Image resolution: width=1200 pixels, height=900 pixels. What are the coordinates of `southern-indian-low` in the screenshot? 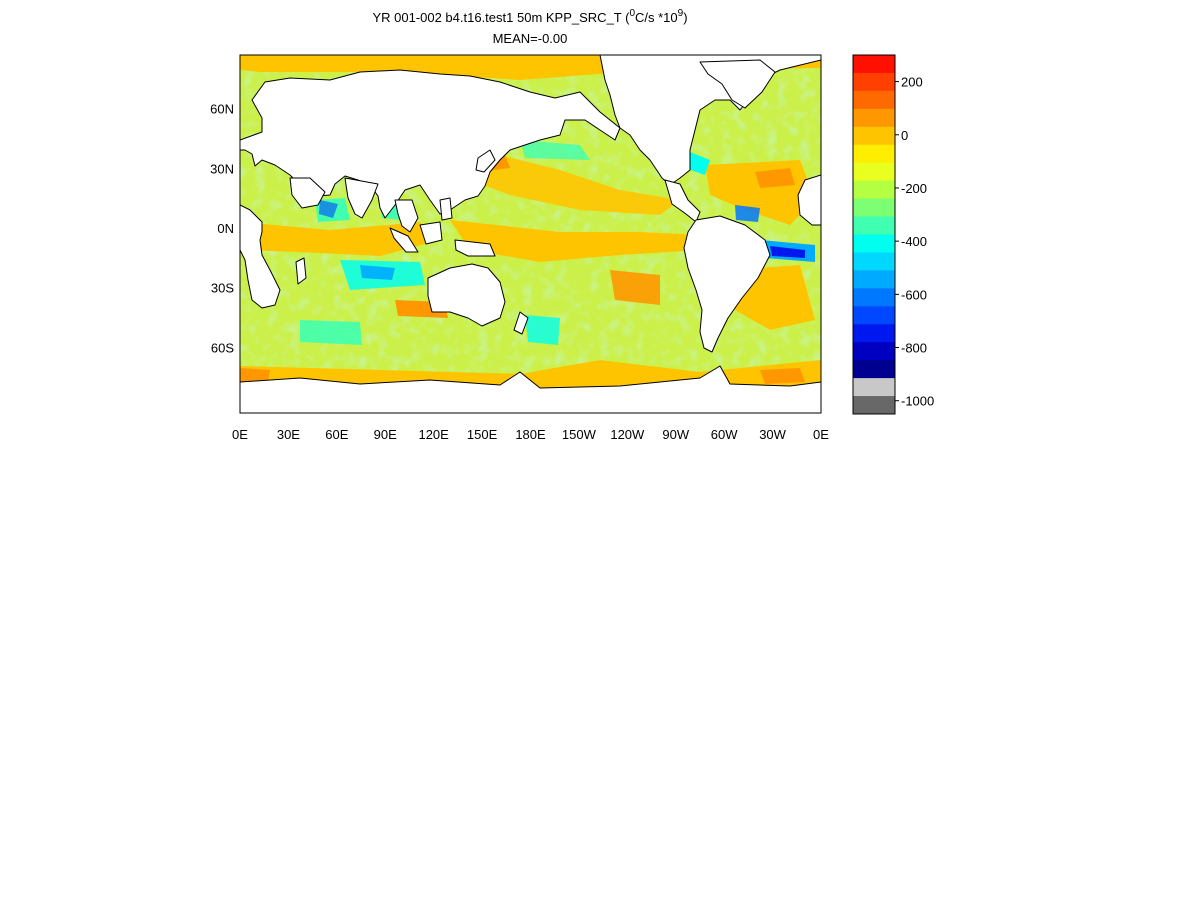 It's located at (331, 332).